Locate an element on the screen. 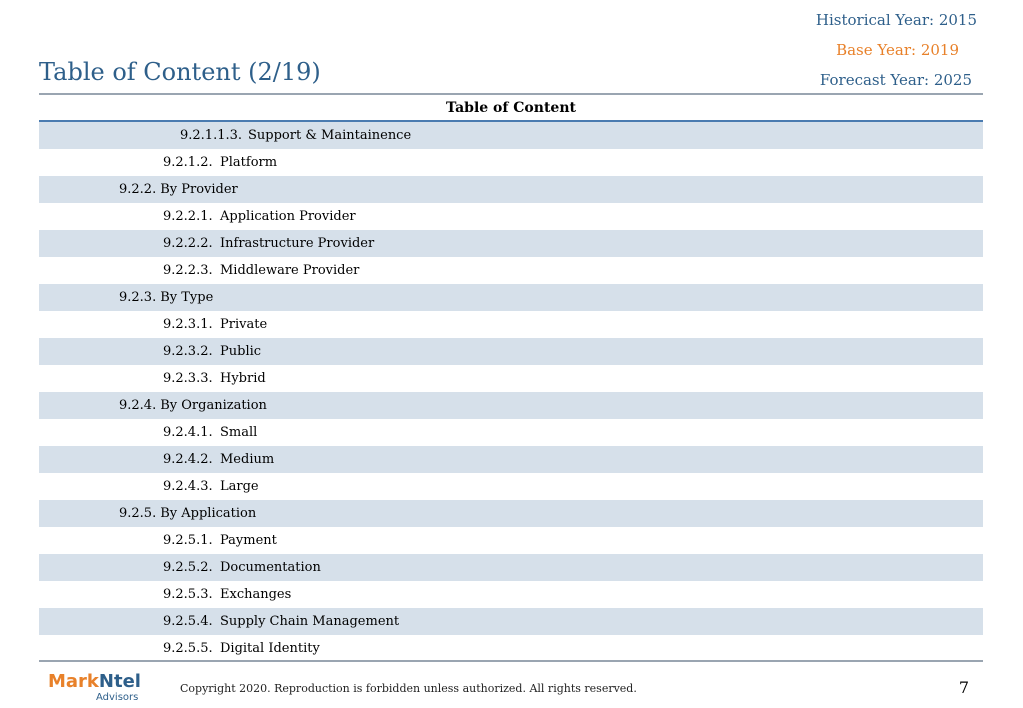 The image size is (1023, 708). toc-row-number: 9.2.4.2. is located at coordinates (188, 459).